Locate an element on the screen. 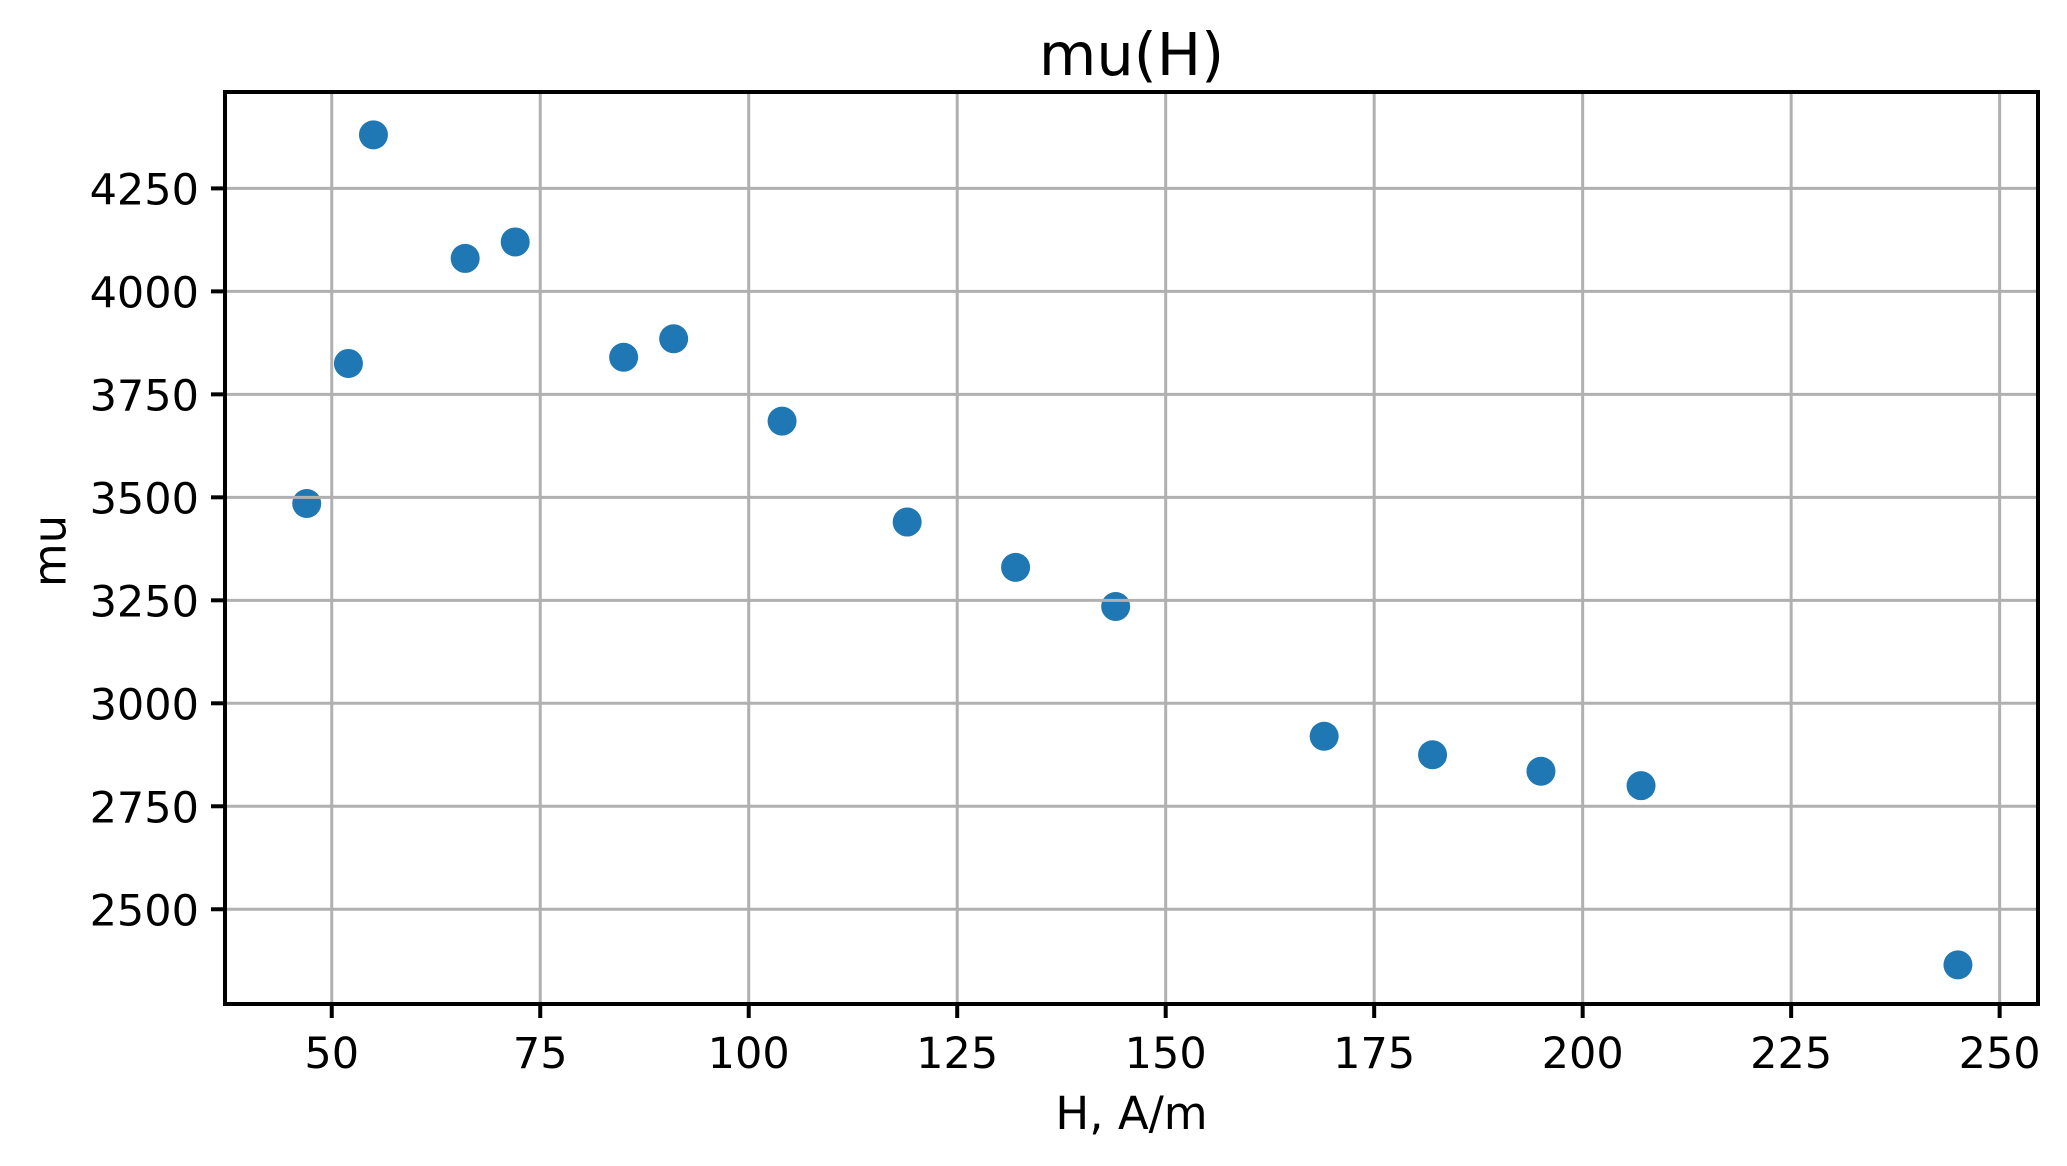 The image size is (2067, 1166). y-tick-label: 4000 is located at coordinates (144, 293).